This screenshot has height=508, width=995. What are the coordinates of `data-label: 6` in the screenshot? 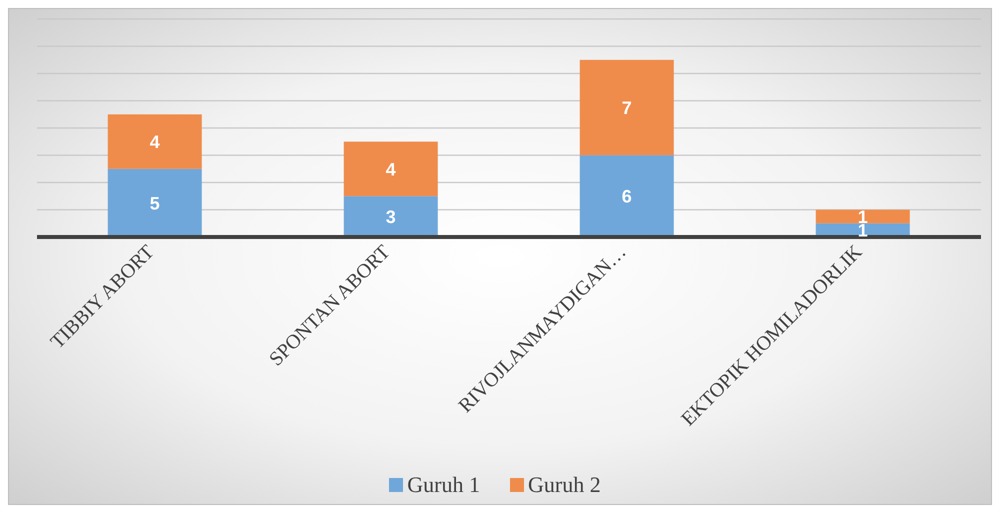 It's located at (627, 196).